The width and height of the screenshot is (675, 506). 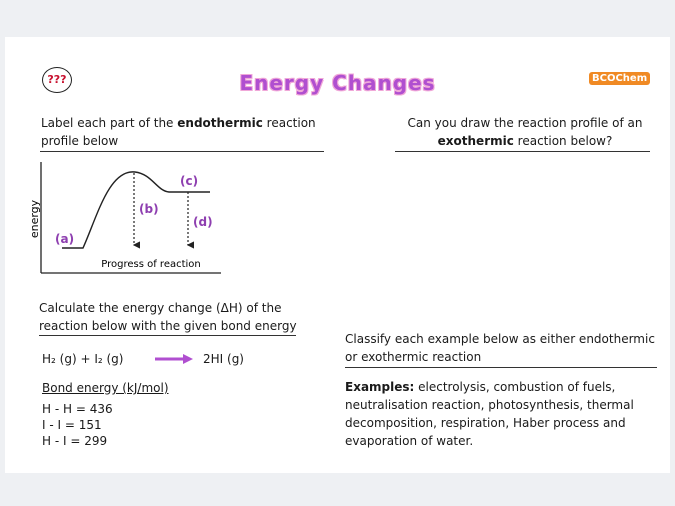 What do you see at coordinates (72, 425) in the screenshot?
I see `bond-energy-line: I - I = 151` at bounding box center [72, 425].